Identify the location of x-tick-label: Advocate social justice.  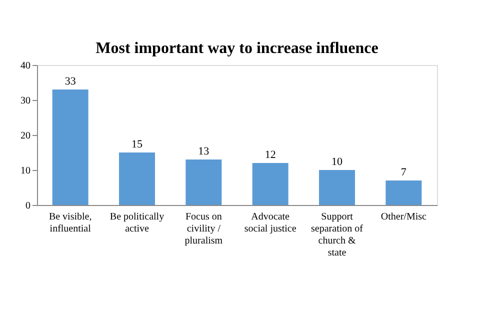
(270, 223).